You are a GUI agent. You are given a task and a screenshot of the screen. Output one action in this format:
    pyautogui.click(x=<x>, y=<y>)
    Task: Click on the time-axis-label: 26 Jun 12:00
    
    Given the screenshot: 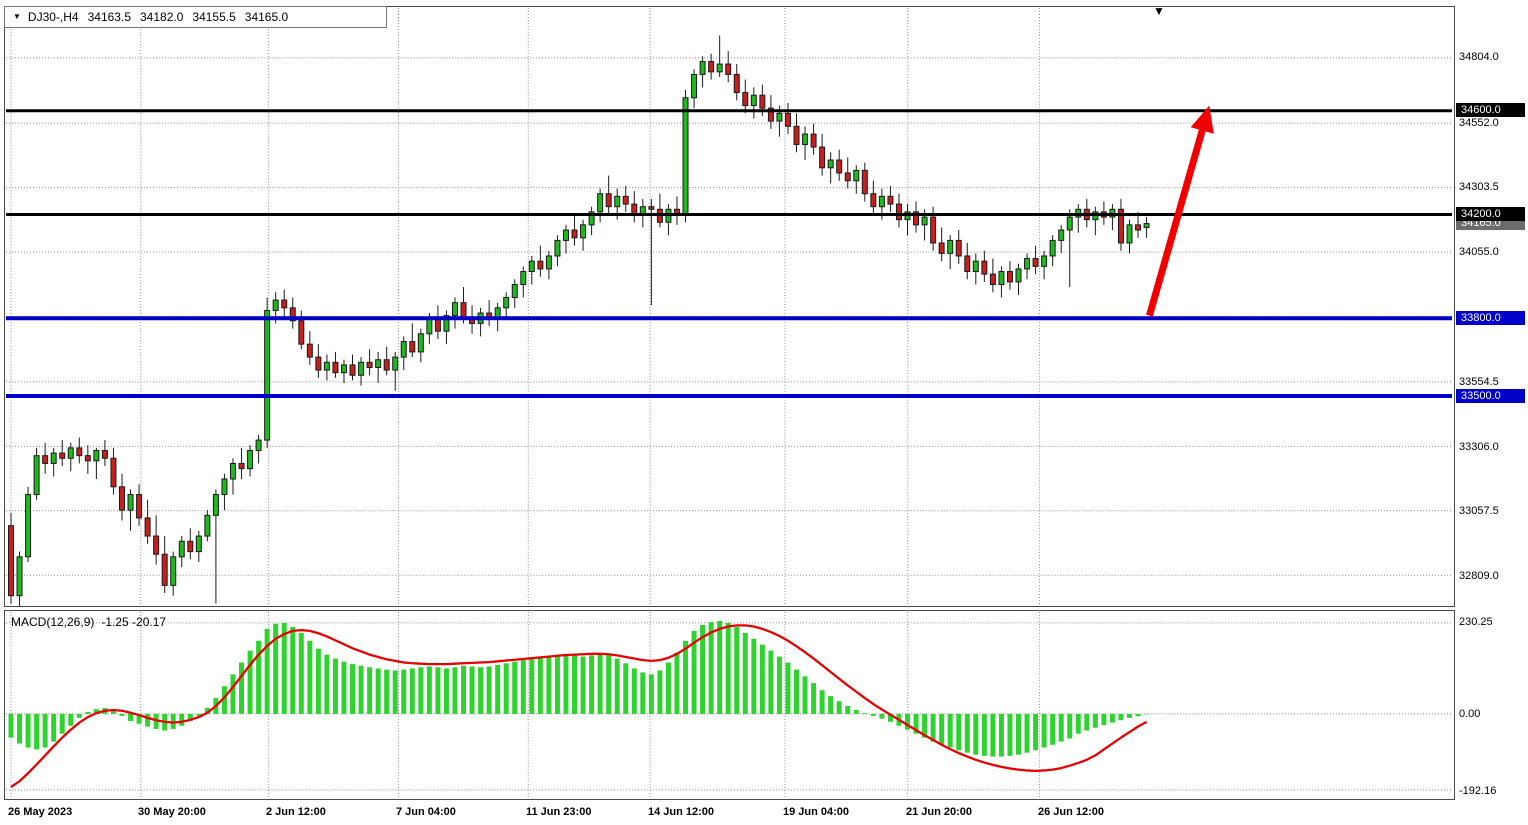 What is the action you would take?
    pyautogui.click(x=1071, y=812)
    